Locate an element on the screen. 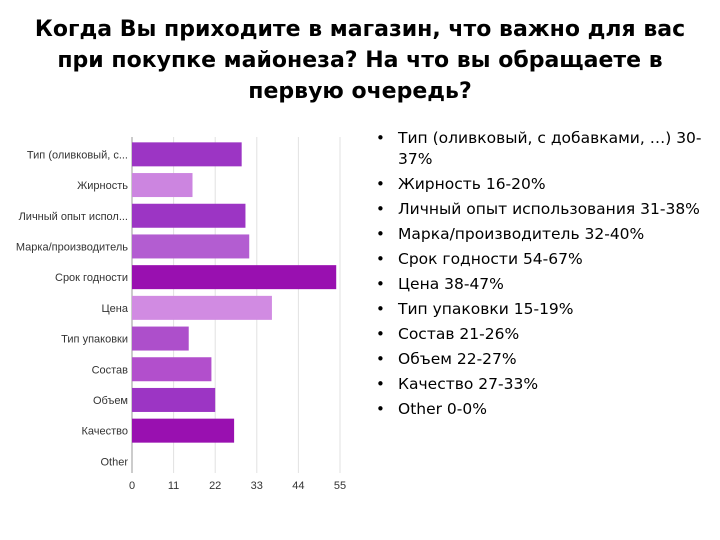 The width and height of the screenshot is (720, 540). result-item-type: Тип (оливковый, с добавками, …) 30-37% is located at coordinates (541, 149).